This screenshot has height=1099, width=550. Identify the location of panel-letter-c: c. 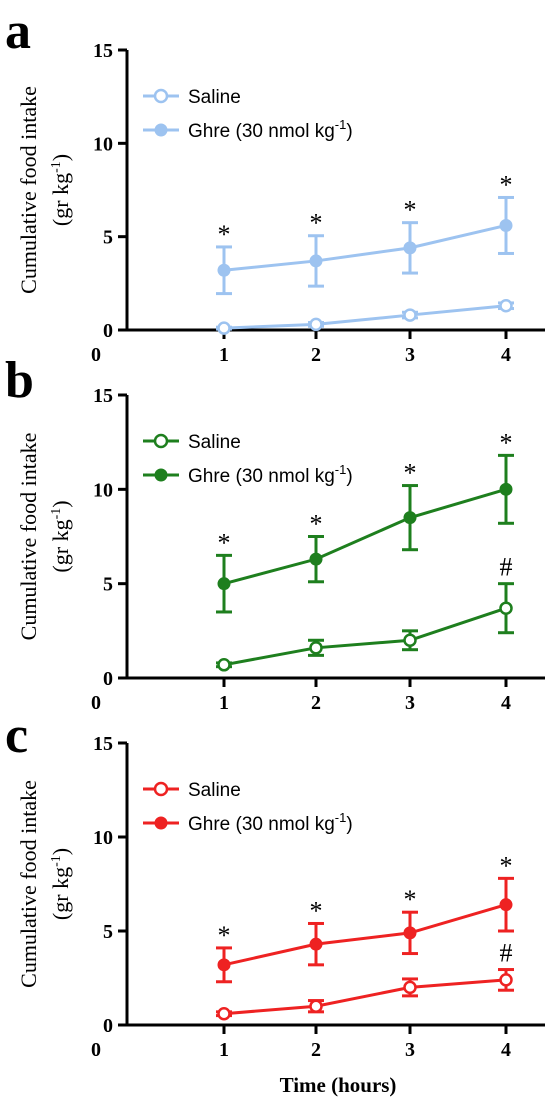
(16, 735).